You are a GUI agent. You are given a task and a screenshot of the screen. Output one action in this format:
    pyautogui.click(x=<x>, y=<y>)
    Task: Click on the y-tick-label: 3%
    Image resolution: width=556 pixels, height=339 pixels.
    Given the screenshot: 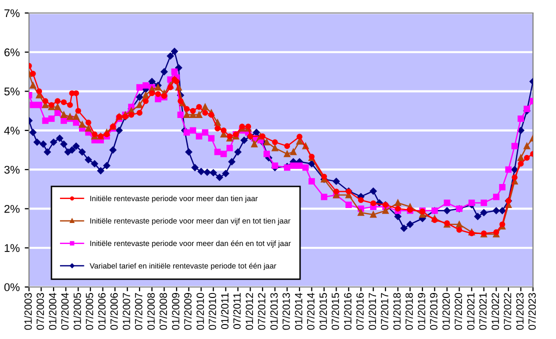 What is the action you would take?
    pyautogui.click(x=12, y=170)
    